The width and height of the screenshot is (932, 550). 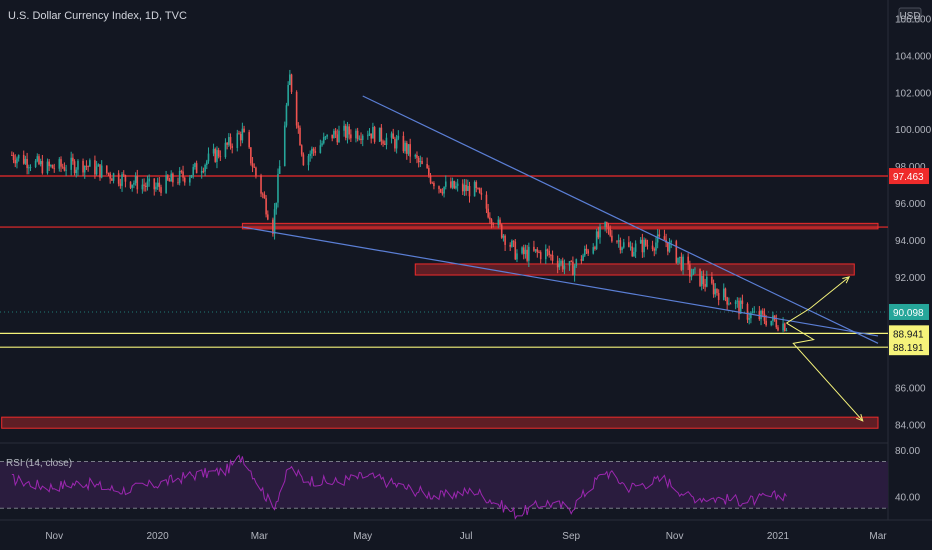 I want to click on last-price-badge-bg, so click(x=909, y=311).